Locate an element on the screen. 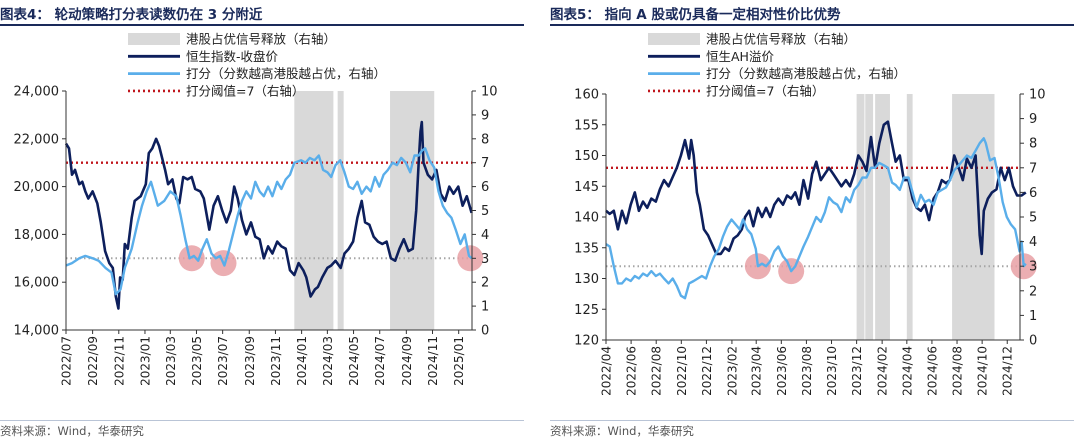 The height and width of the screenshot is (441, 1080). x-tick-label: 2024/08 is located at coordinates (958, 371).